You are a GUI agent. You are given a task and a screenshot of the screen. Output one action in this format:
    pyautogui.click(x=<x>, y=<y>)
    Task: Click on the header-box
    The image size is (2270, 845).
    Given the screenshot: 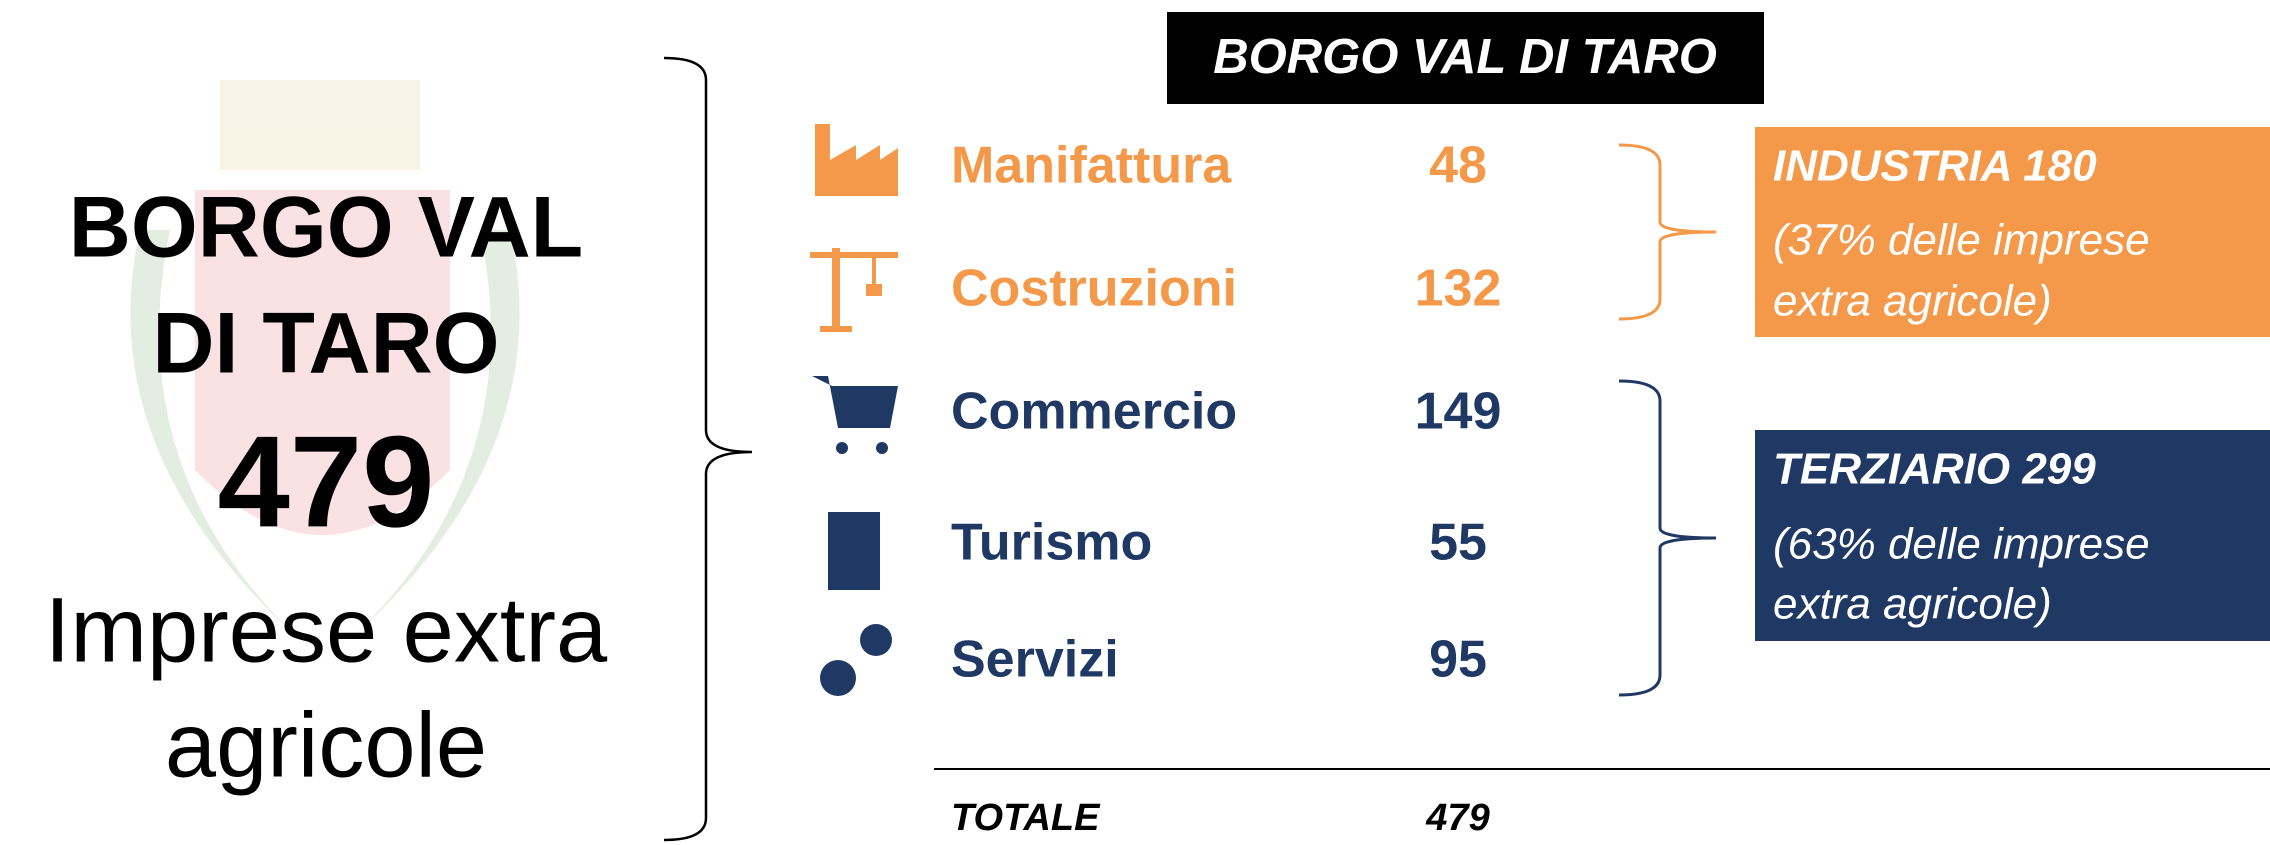 What is the action you would take?
    pyautogui.click(x=1465, y=58)
    